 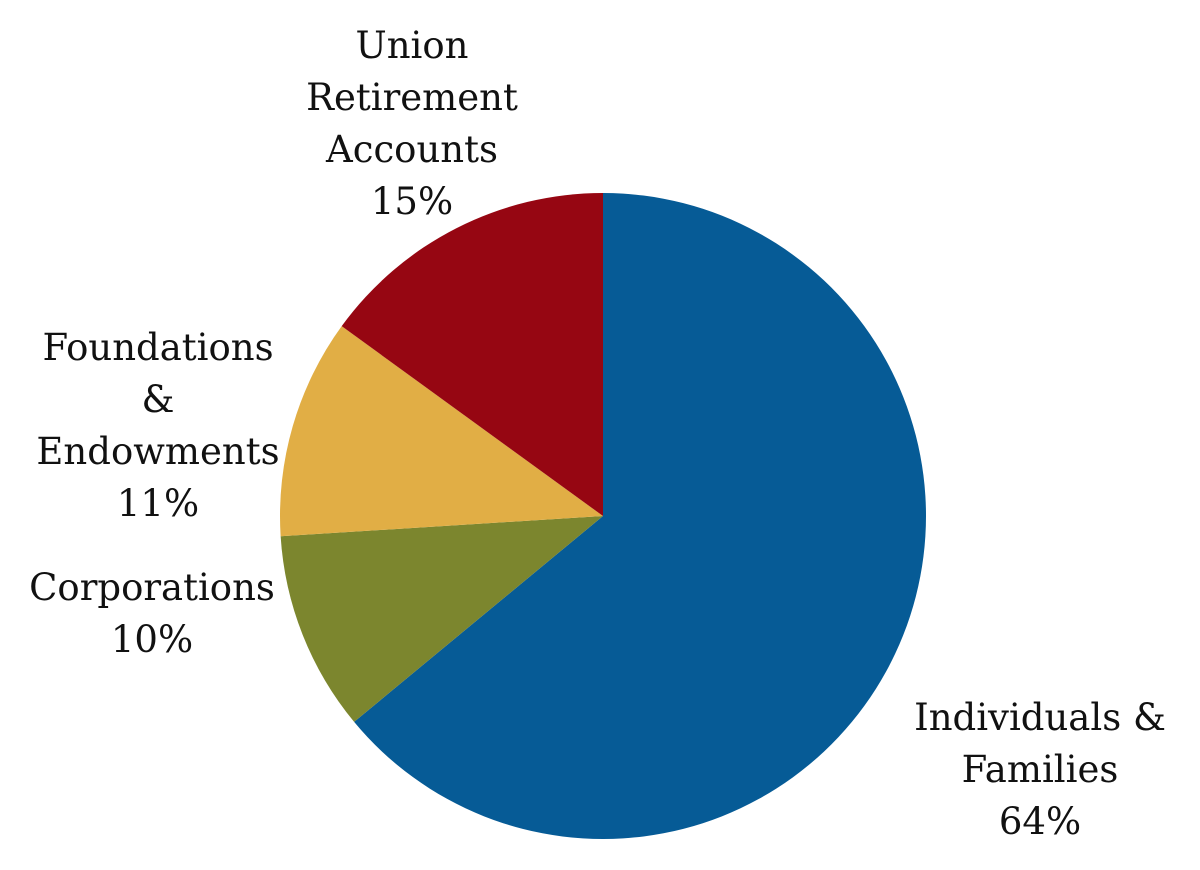 What do you see at coordinates (152, 639) in the screenshot?
I see `pie-slice-value-label: 10%` at bounding box center [152, 639].